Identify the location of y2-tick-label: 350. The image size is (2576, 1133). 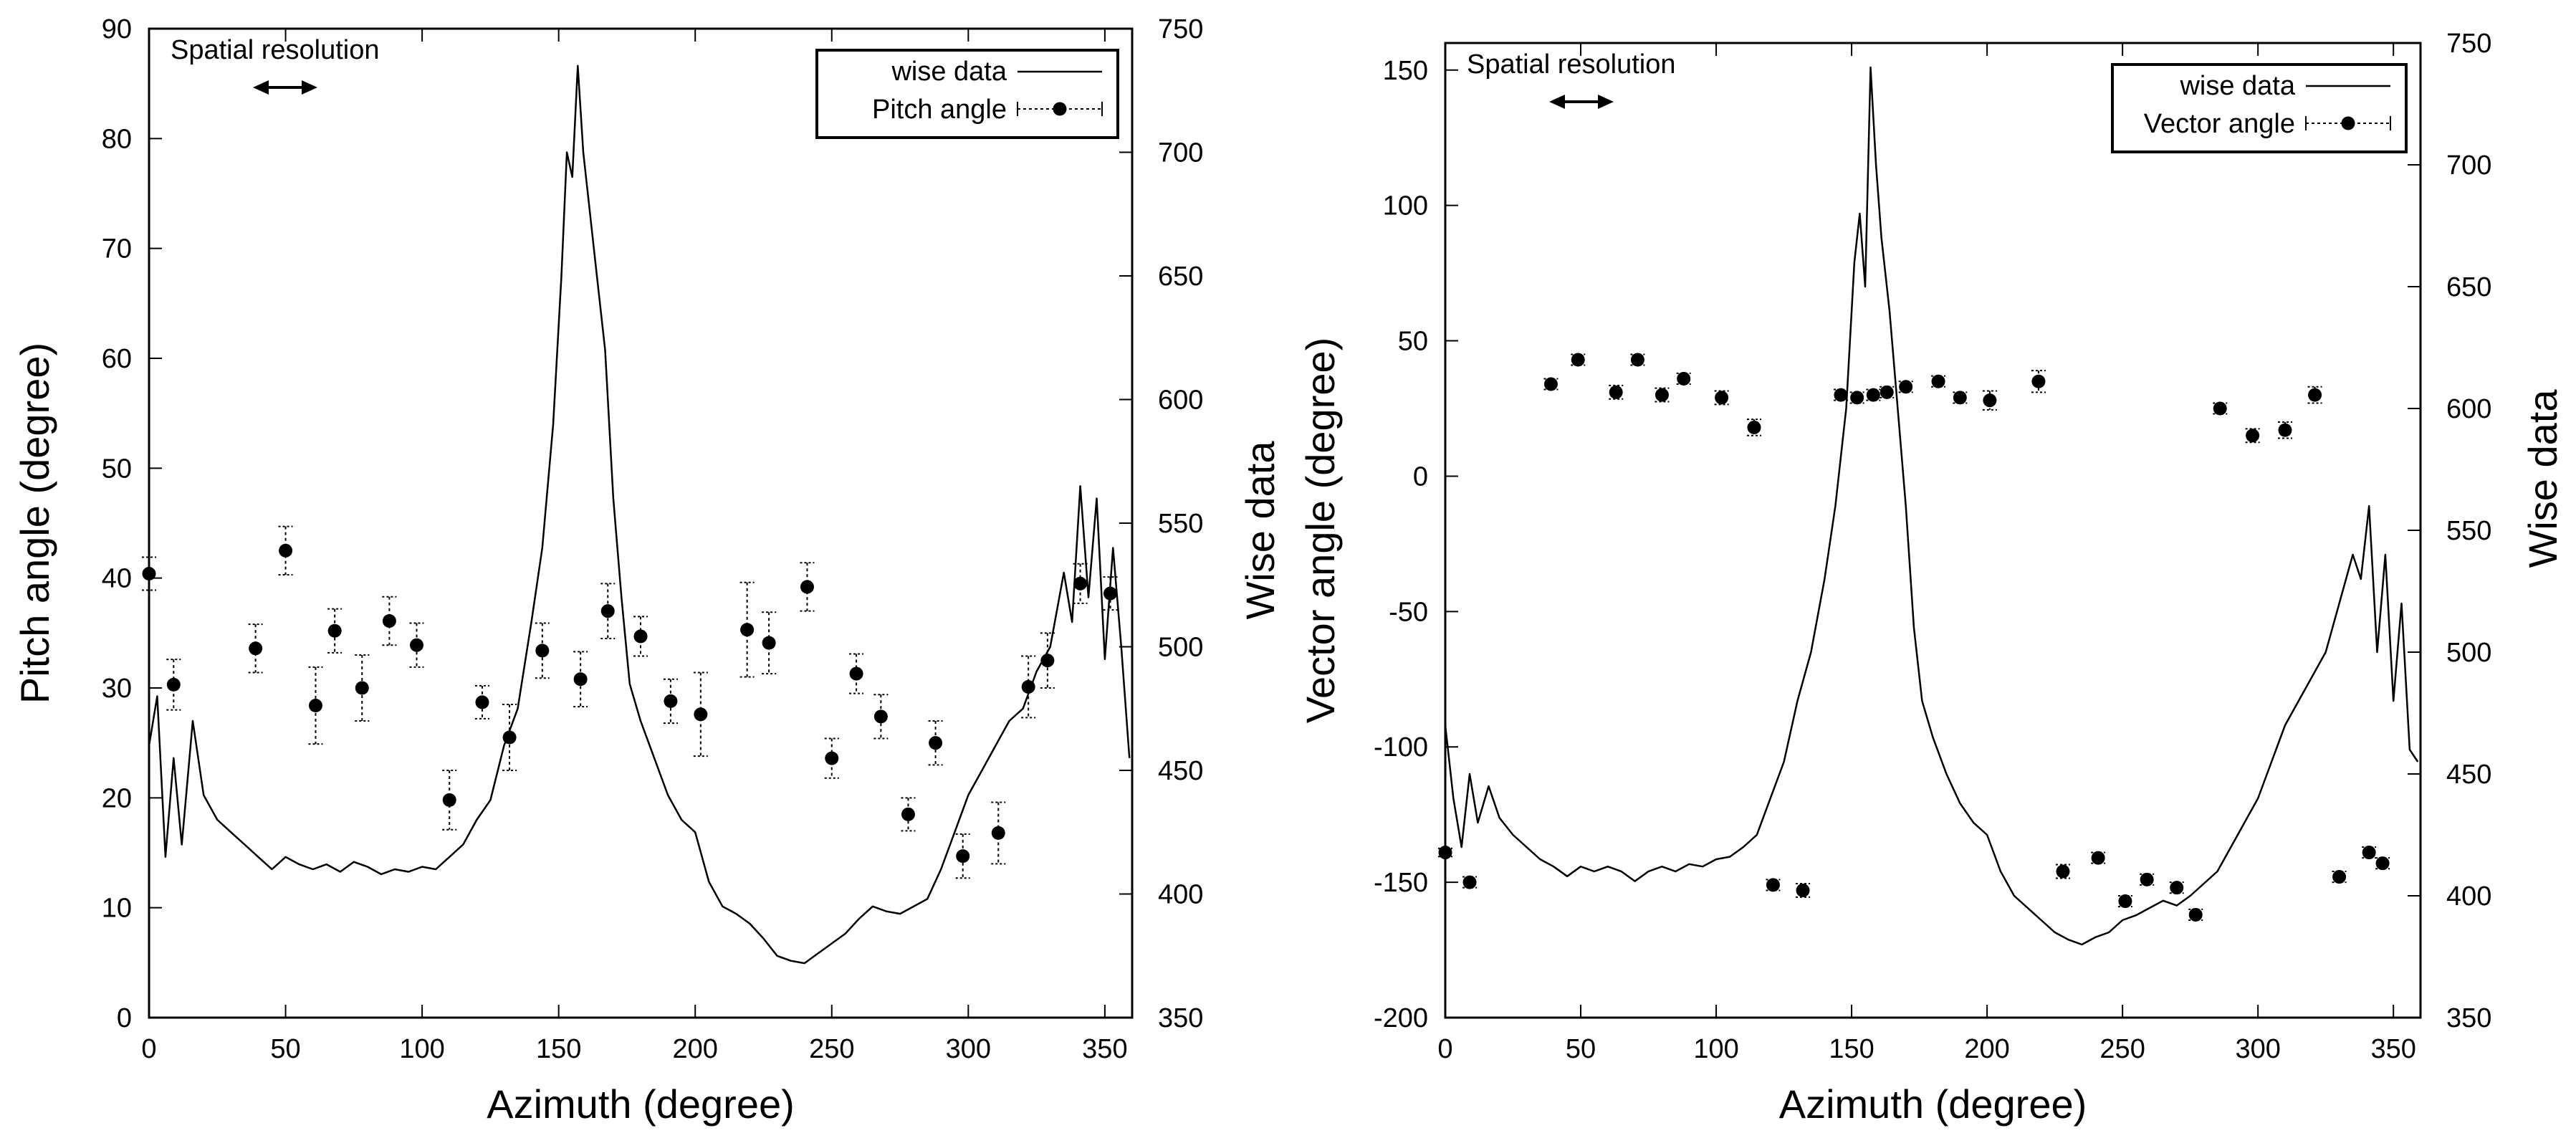
(1180, 1018).